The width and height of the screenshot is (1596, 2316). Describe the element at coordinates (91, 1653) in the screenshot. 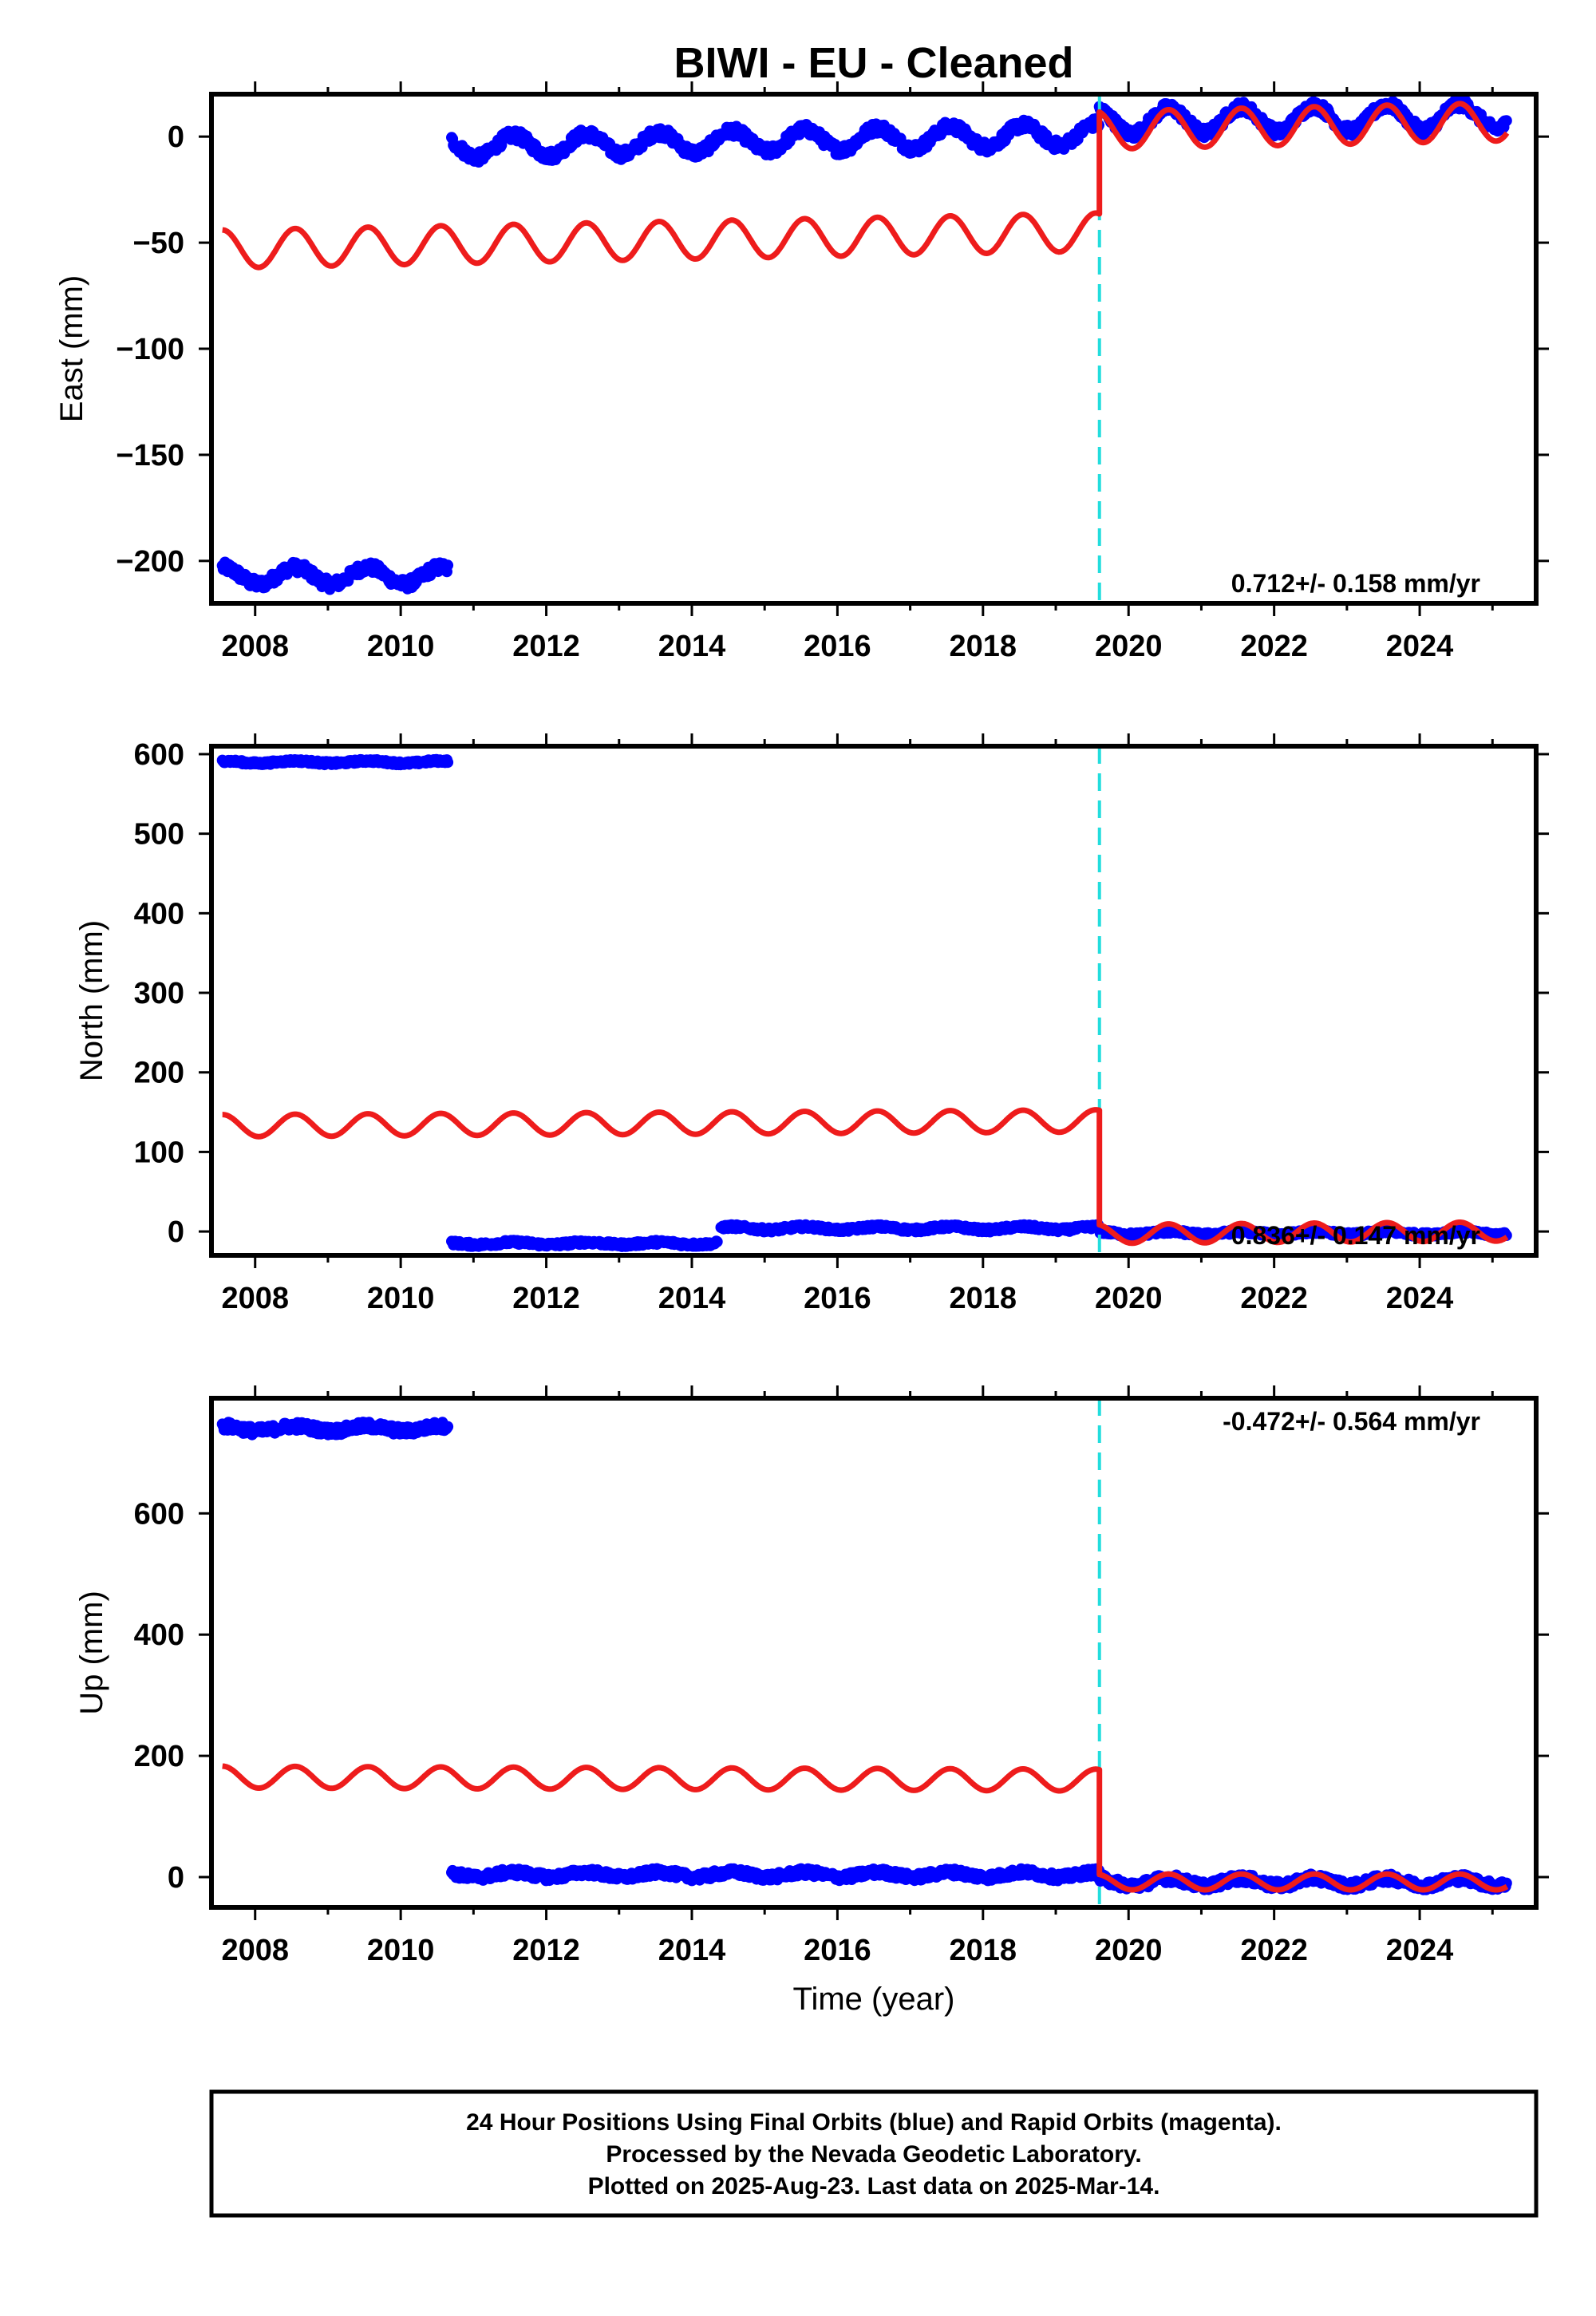

I see `y-axis-label: Up (mm)` at that location.